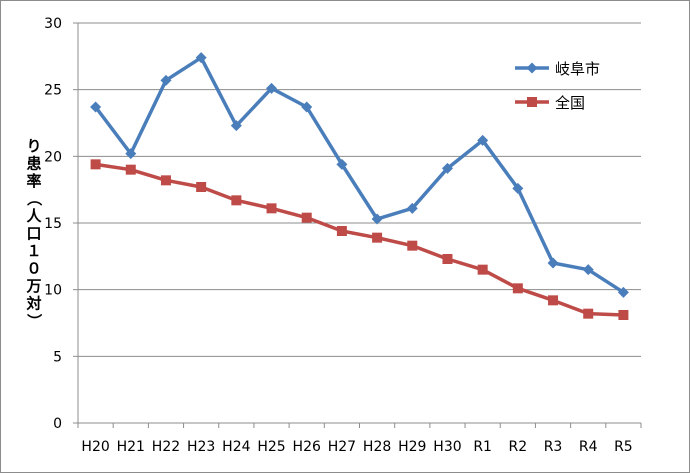  Describe the element at coordinates (412, 447) in the screenshot. I see `x-tick-label: H29` at that location.